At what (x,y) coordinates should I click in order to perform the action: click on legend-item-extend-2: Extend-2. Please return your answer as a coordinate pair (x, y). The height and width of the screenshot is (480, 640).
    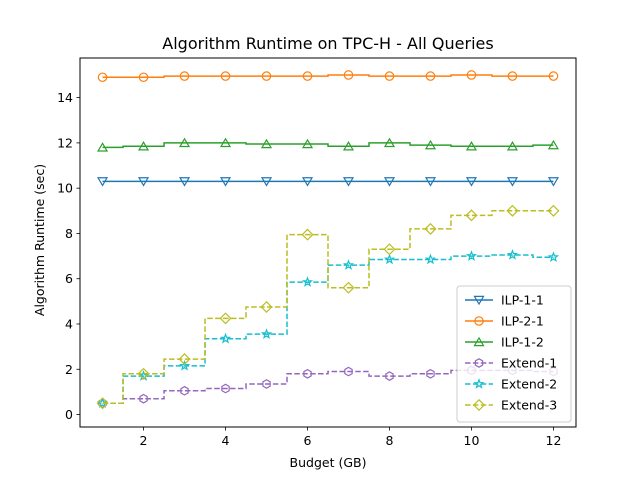
    Looking at the image, I should click on (511, 384).